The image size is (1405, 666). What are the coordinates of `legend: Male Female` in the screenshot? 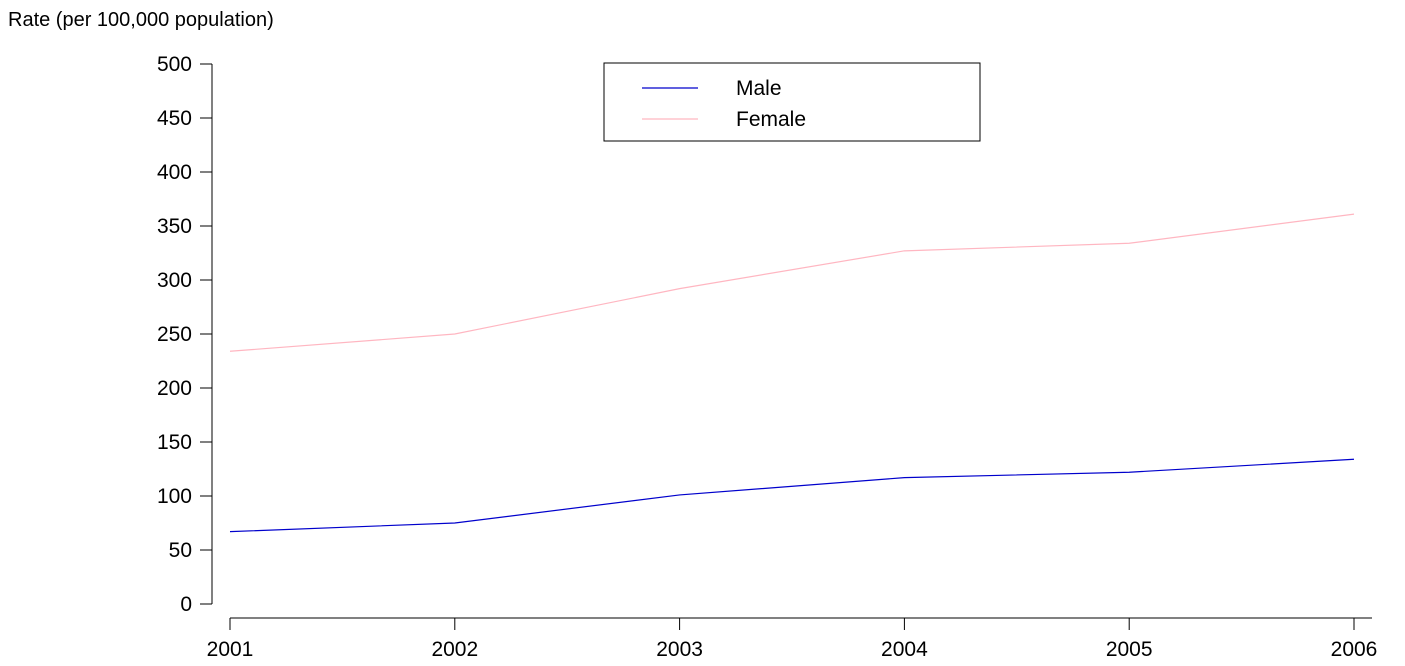 It's located at (792, 102).